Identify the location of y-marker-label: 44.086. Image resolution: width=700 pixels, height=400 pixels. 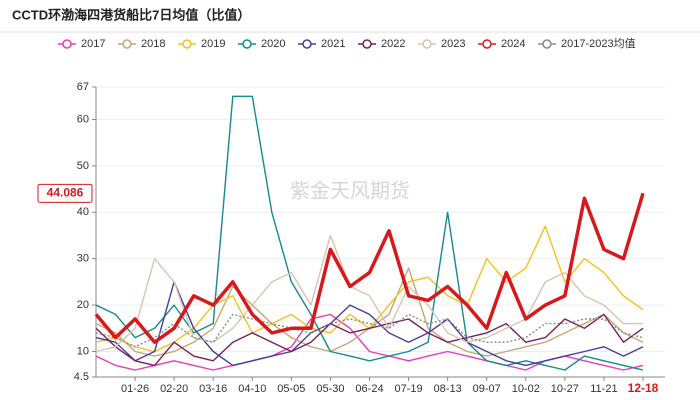
(65, 192).